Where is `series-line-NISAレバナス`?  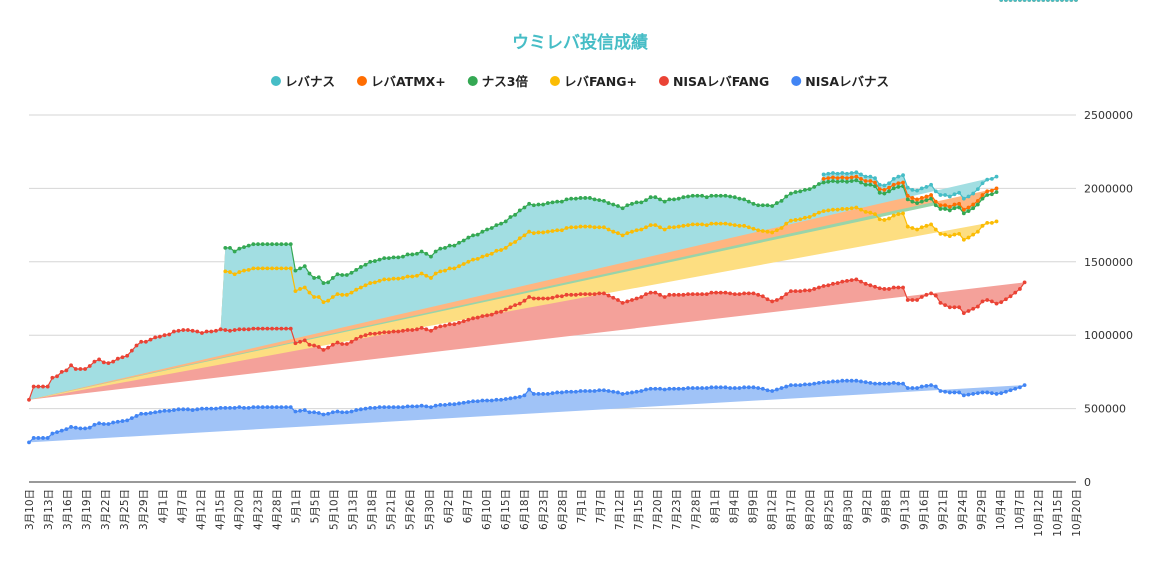
series-line-NISAレバナス is located at coordinates (526, 411).